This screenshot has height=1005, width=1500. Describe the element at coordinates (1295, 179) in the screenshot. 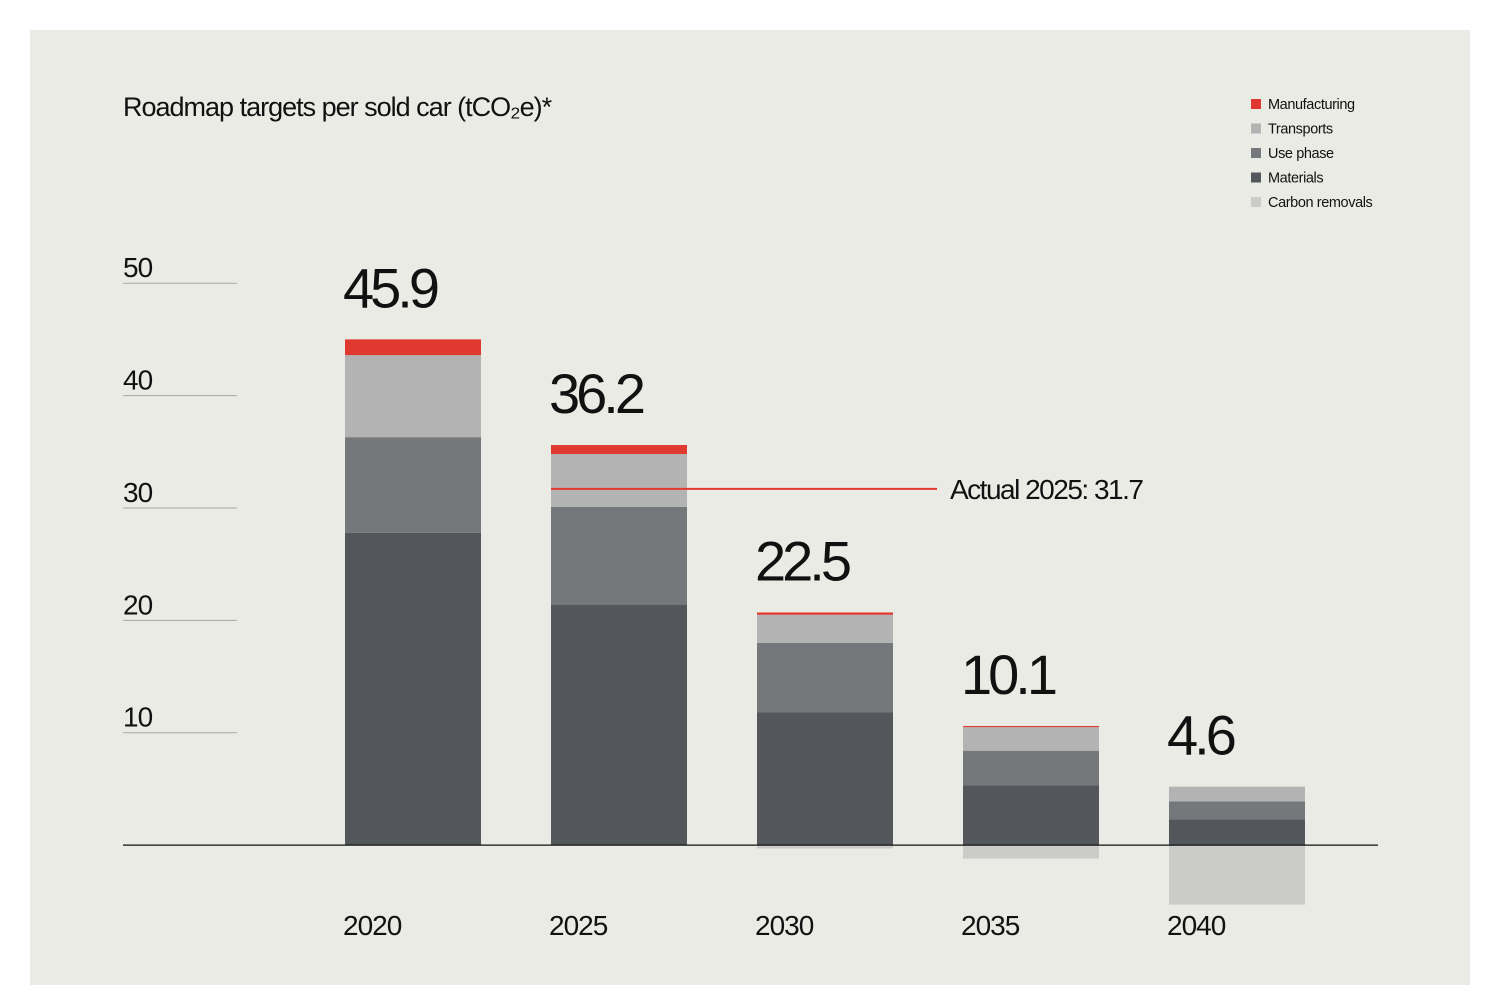

I see `legend-label: Materials` at that location.